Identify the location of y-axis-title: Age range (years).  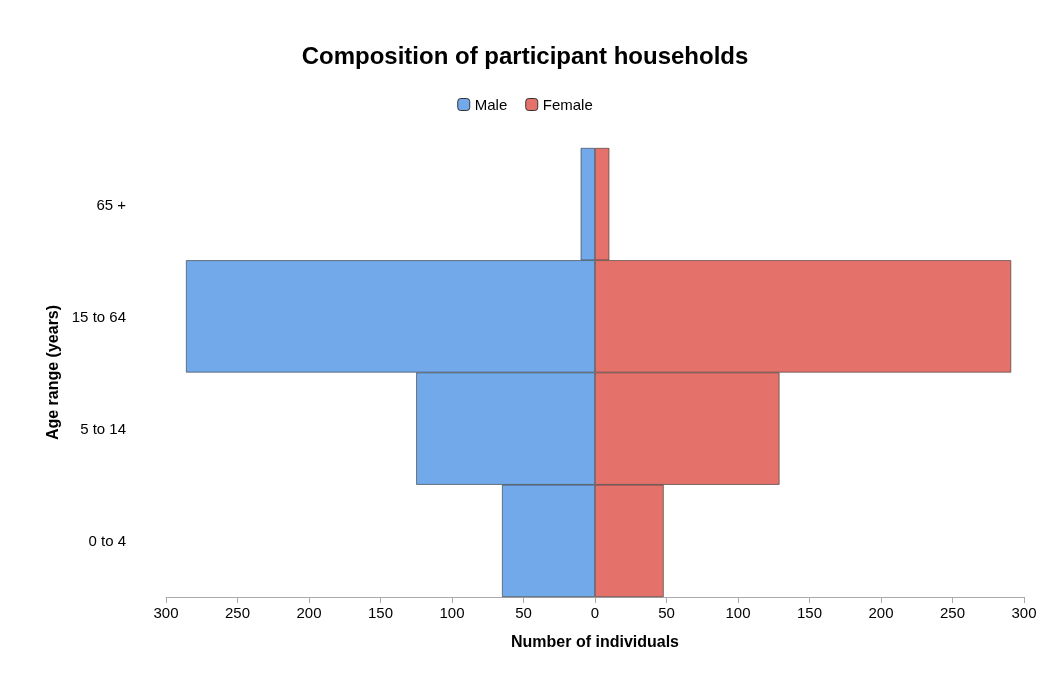
(53, 372).